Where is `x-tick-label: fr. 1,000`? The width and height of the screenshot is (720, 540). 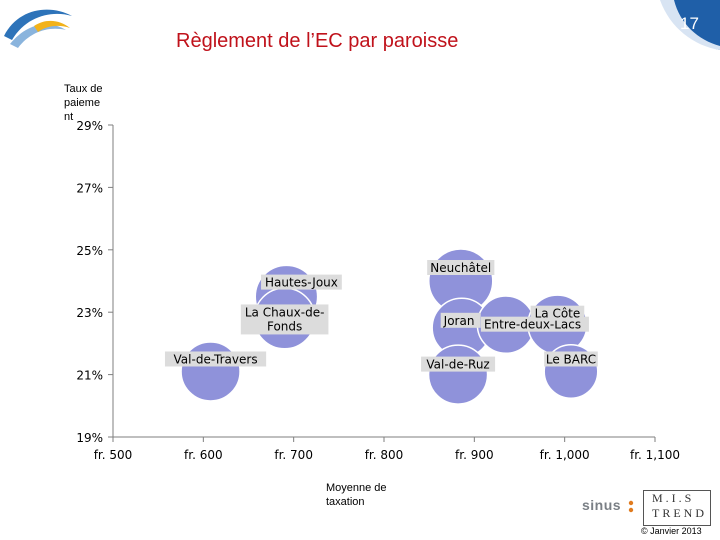
x-tick-label: fr. 1,000 is located at coordinates (565, 455).